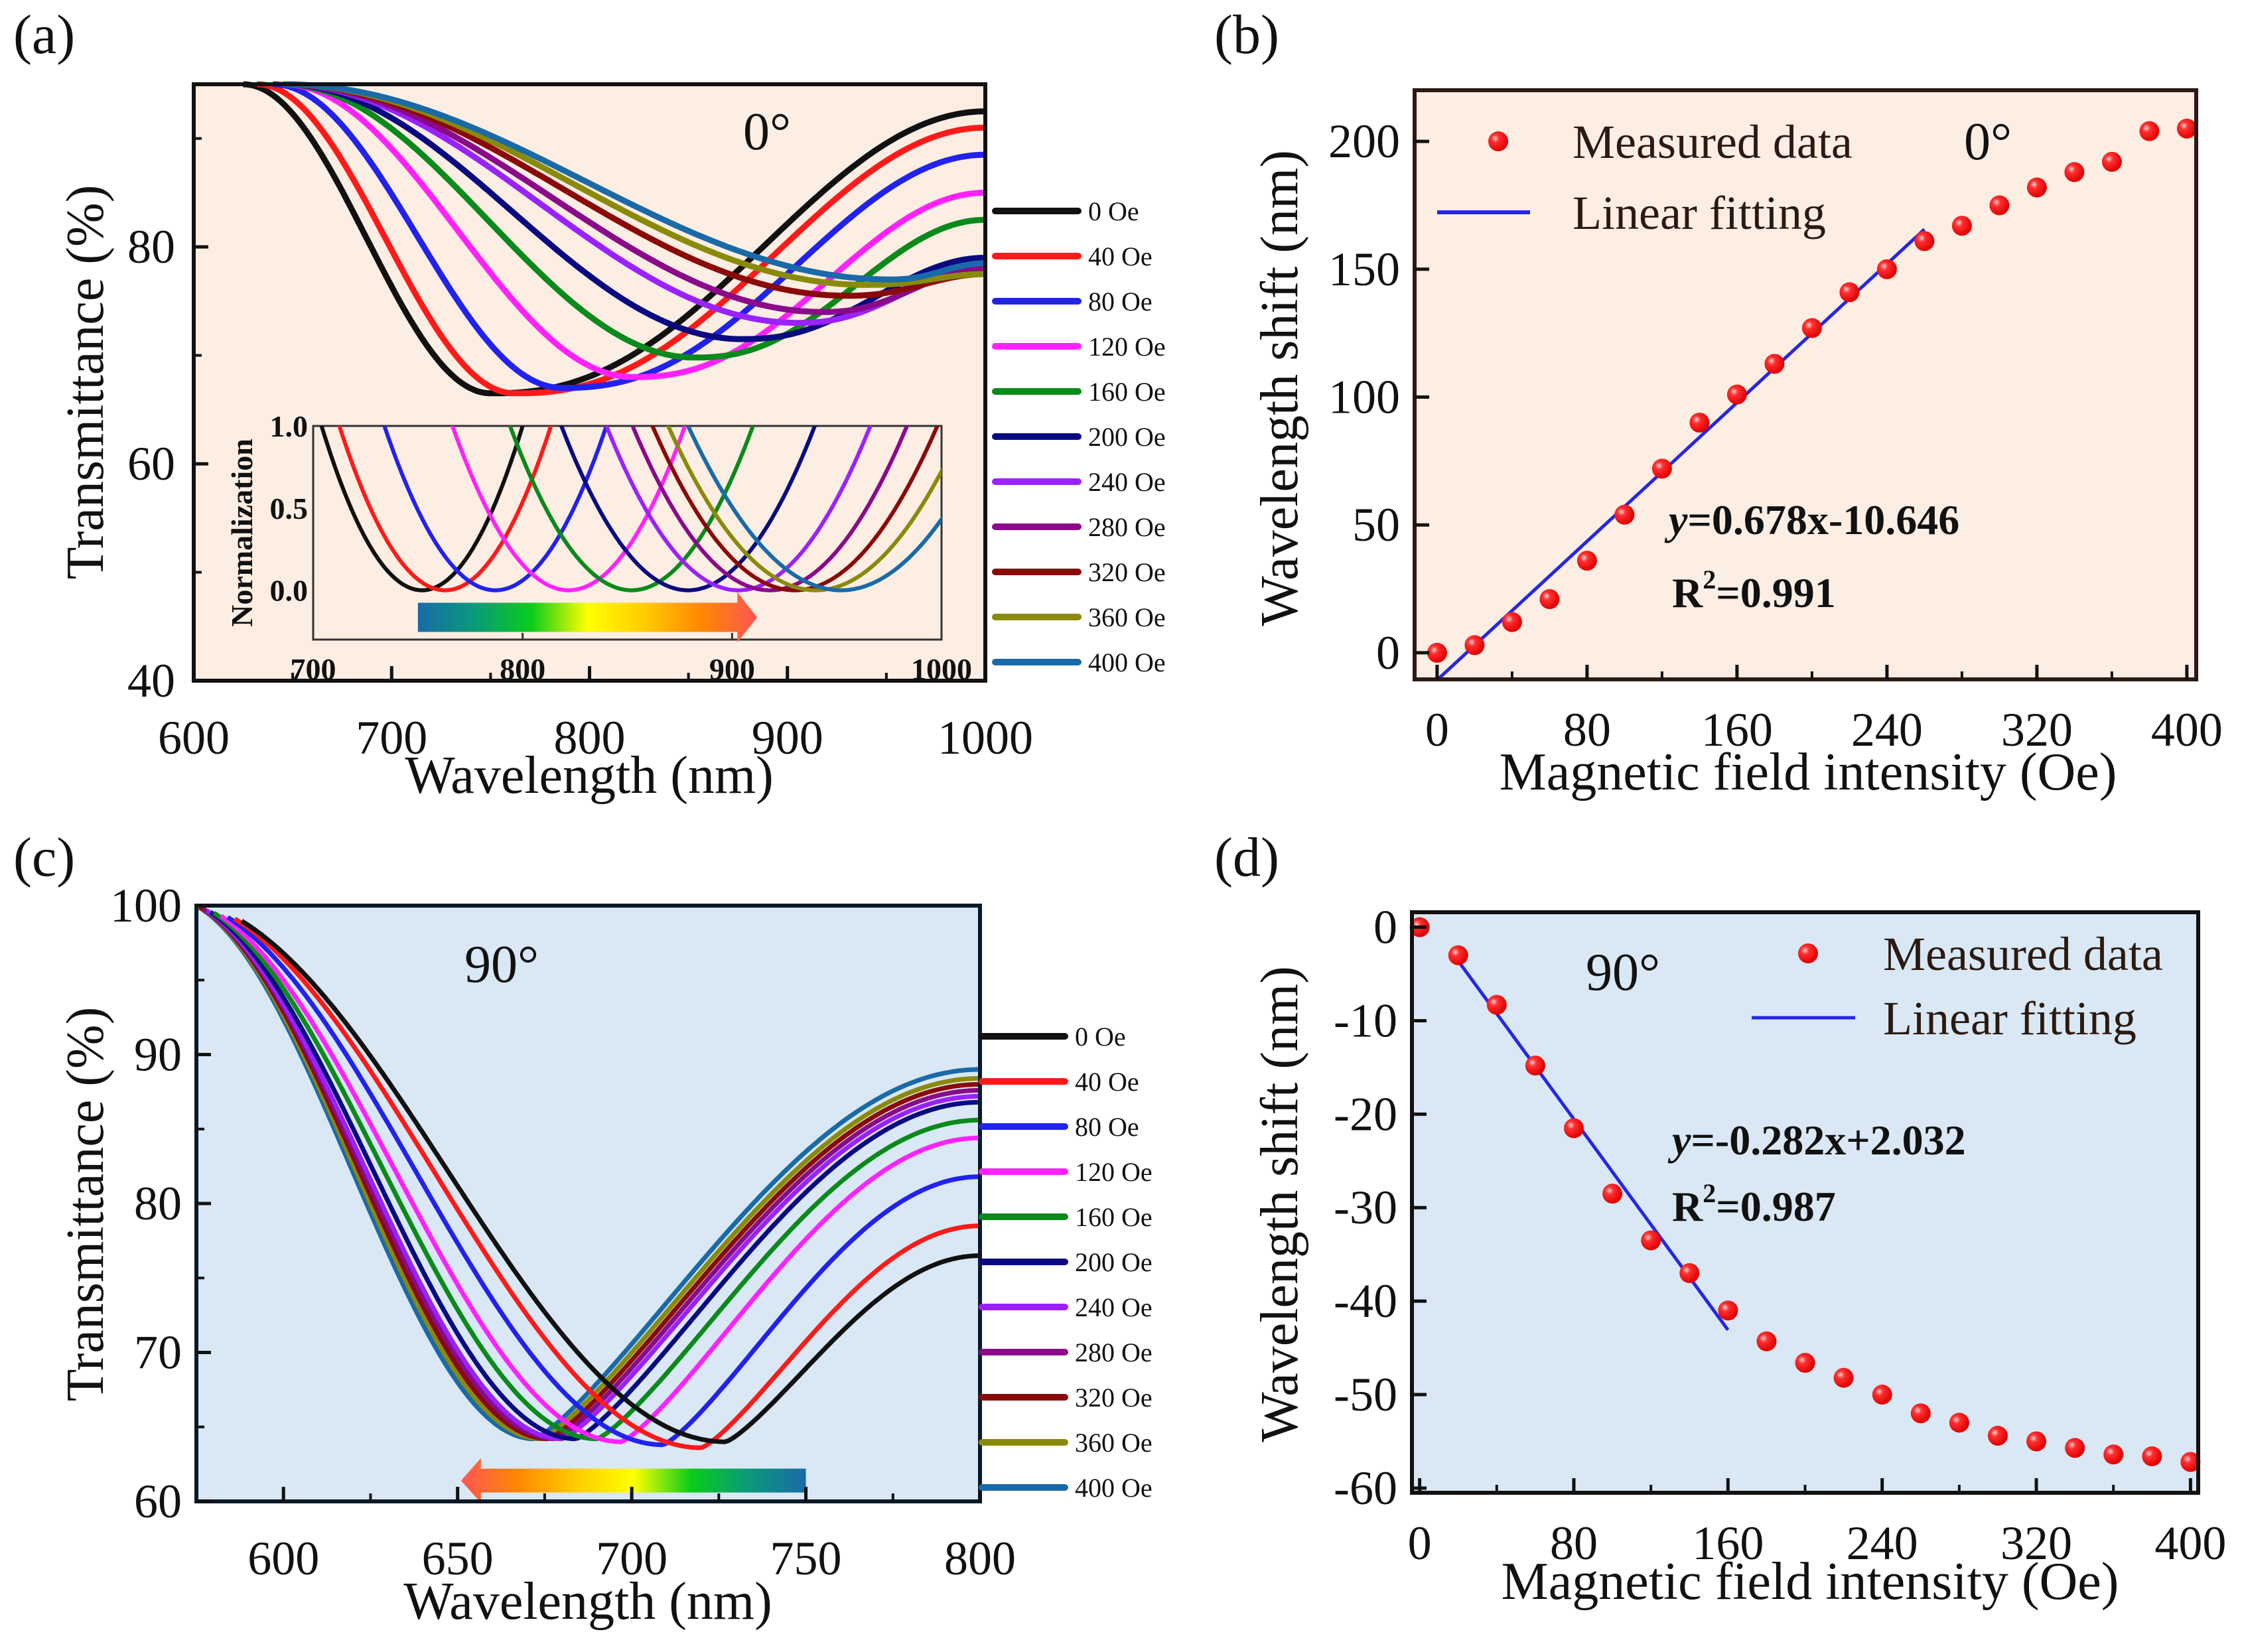 The image size is (2242, 1652). Describe the element at coordinates (1246, 35) in the screenshot. I see `panel-label-b: (b)` at that location.